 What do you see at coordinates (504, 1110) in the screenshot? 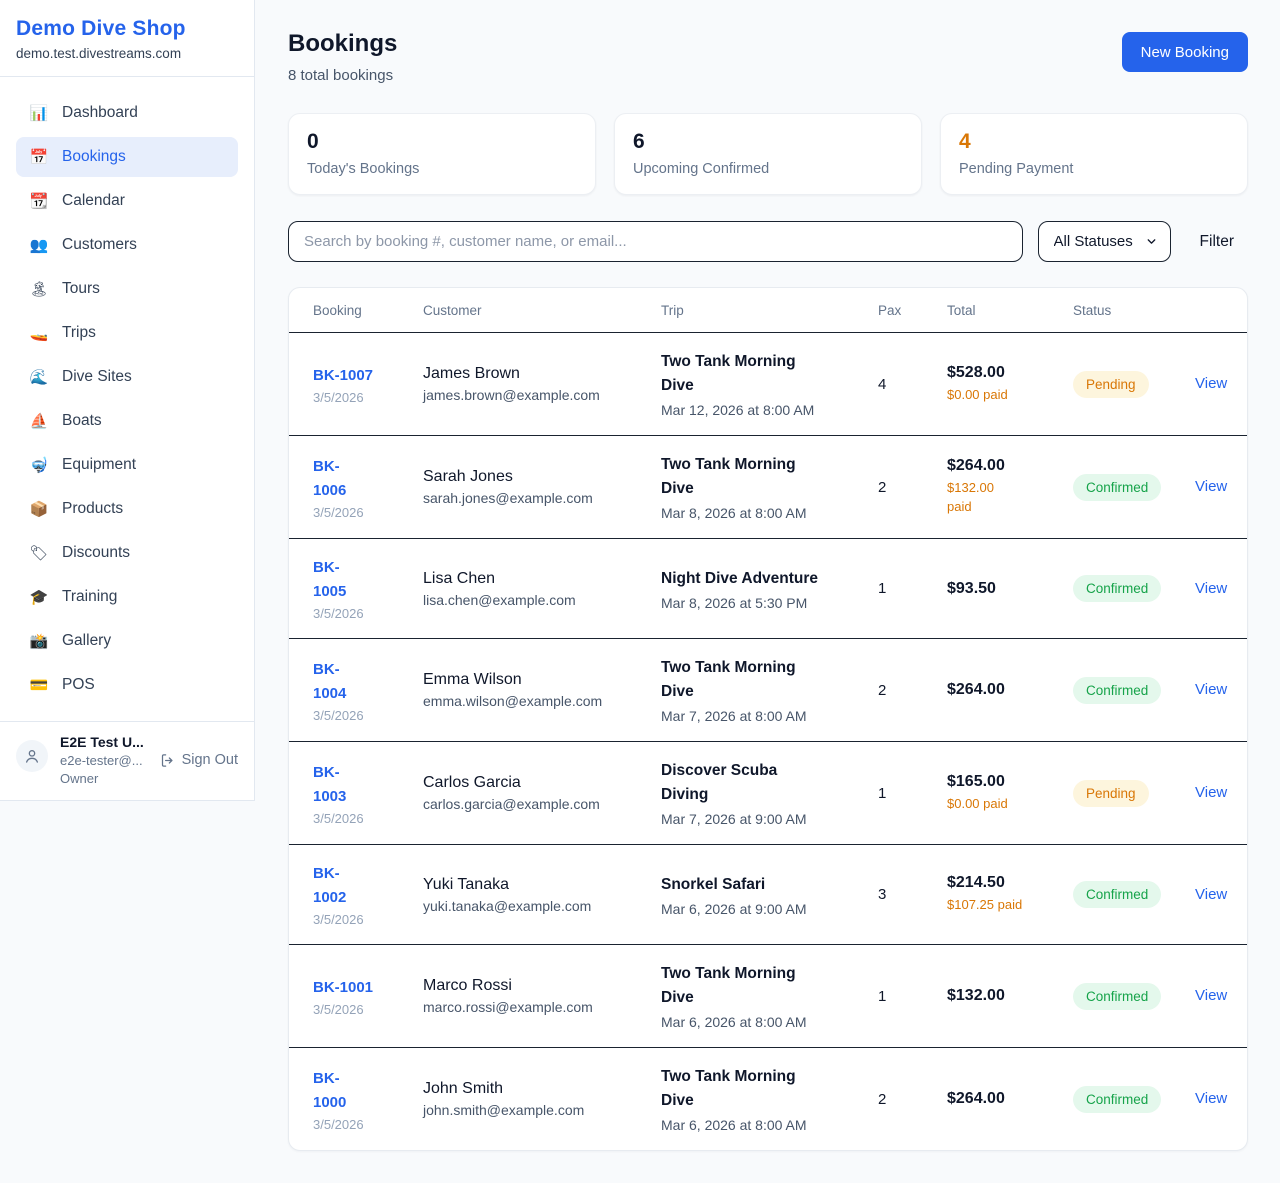
I see `customer-email: john.smith@example.com` at bounding box center [504, 1110].